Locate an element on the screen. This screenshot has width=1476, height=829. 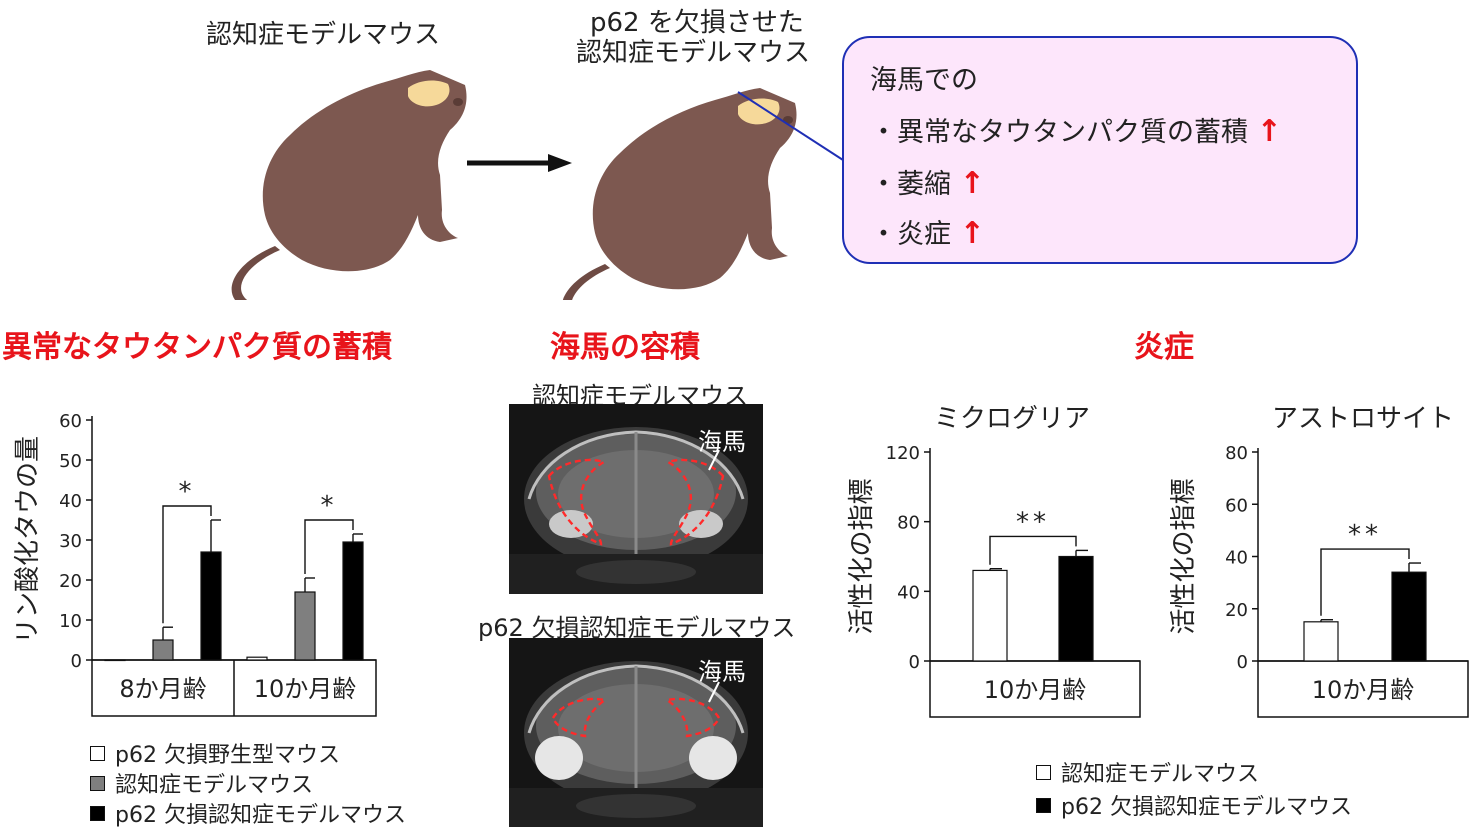
mri-image-model is located at coordinates (636, 499).